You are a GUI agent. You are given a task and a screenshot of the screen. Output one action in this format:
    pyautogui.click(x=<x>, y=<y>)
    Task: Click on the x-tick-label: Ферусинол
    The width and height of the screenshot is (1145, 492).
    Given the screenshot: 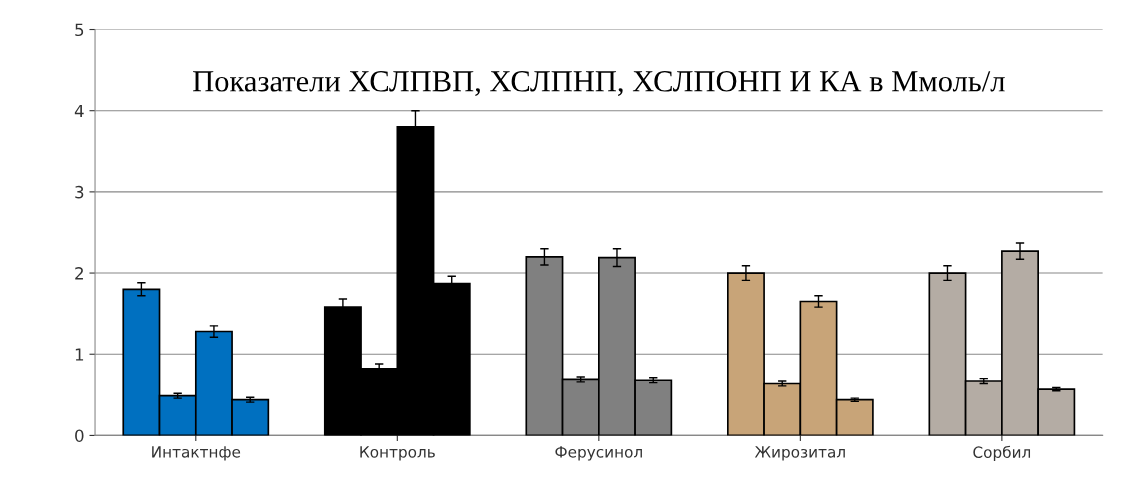 What is the action you would take?
    pyautogui.click(x=598, y=453)
    